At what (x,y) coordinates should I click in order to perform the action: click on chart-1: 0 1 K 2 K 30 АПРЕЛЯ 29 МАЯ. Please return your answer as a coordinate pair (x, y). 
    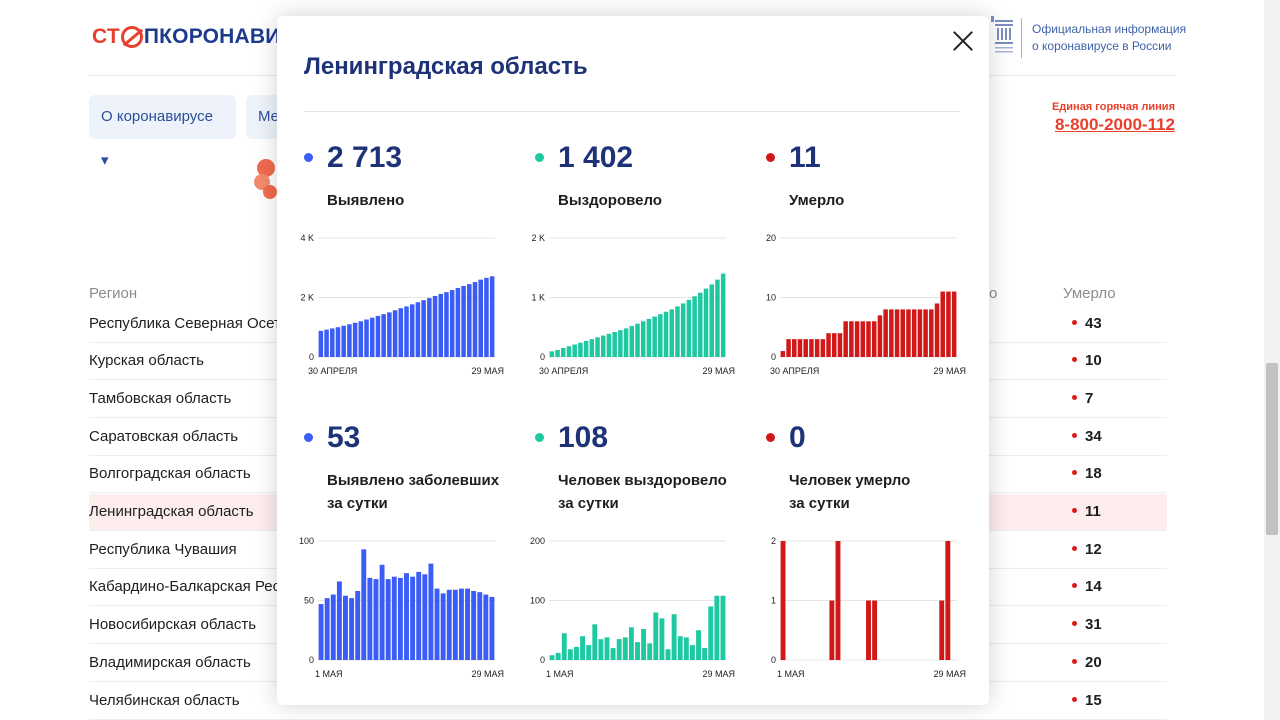
    Looking at the image, I should click on (628, 306).